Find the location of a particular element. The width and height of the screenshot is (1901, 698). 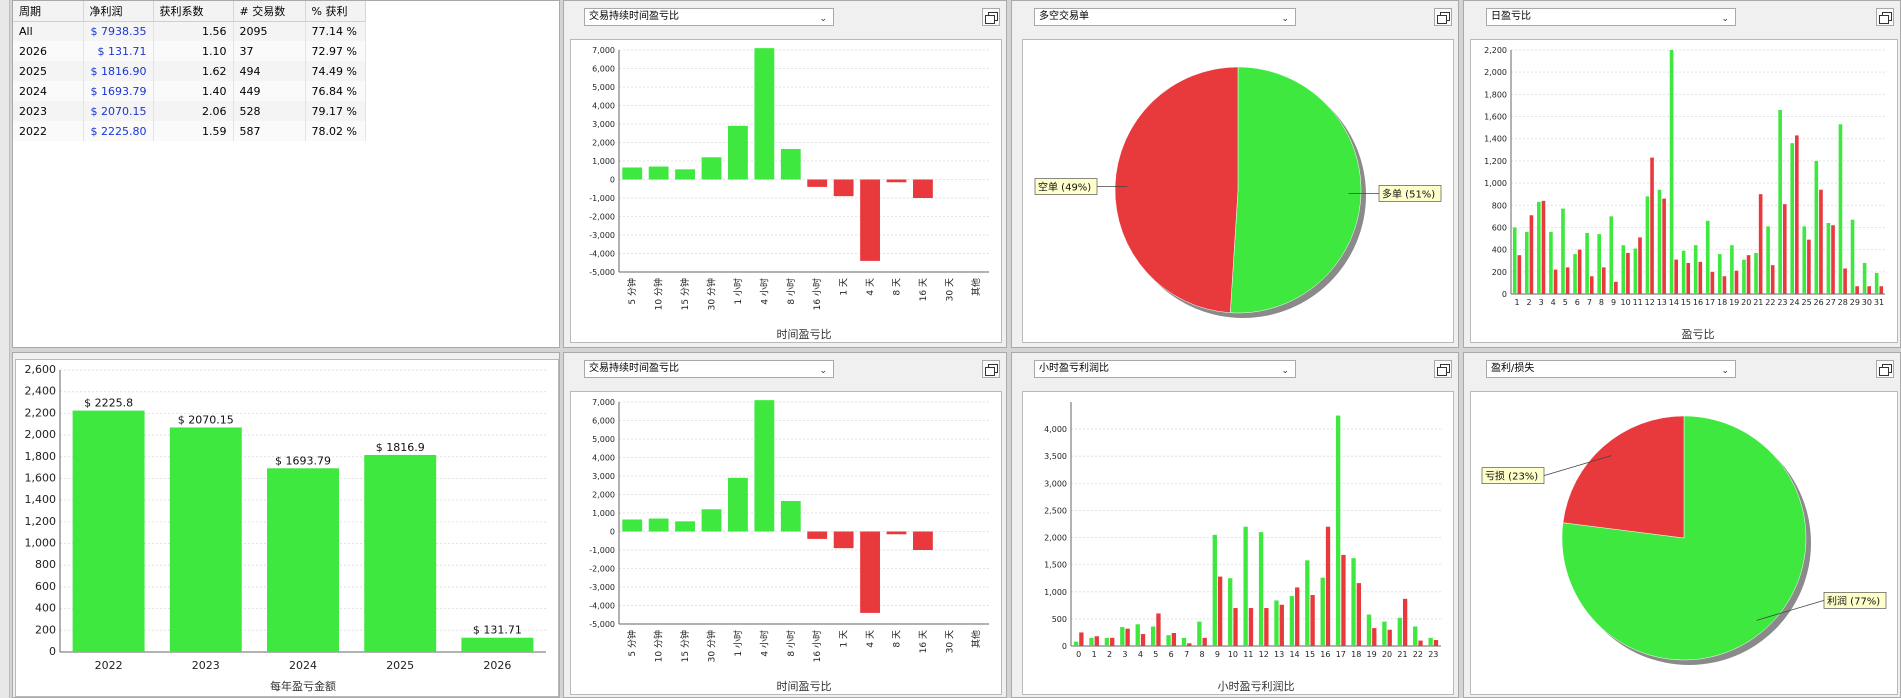

table-row: 2023 $ 2070.15 2.06 528 79.17 % is located at coordinates (189, 111).